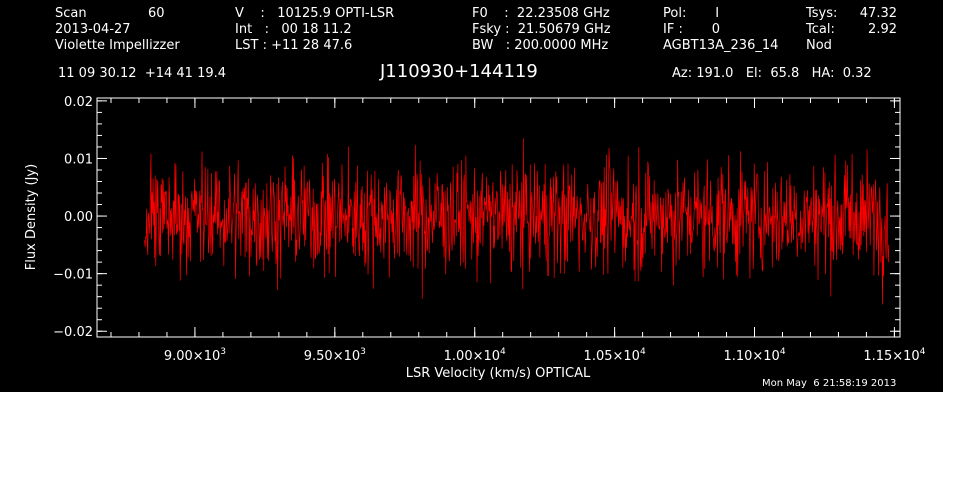 The image size is (962, 490). I want to click on lst-line: LST : +11 28 47.6, so click(294, 45).